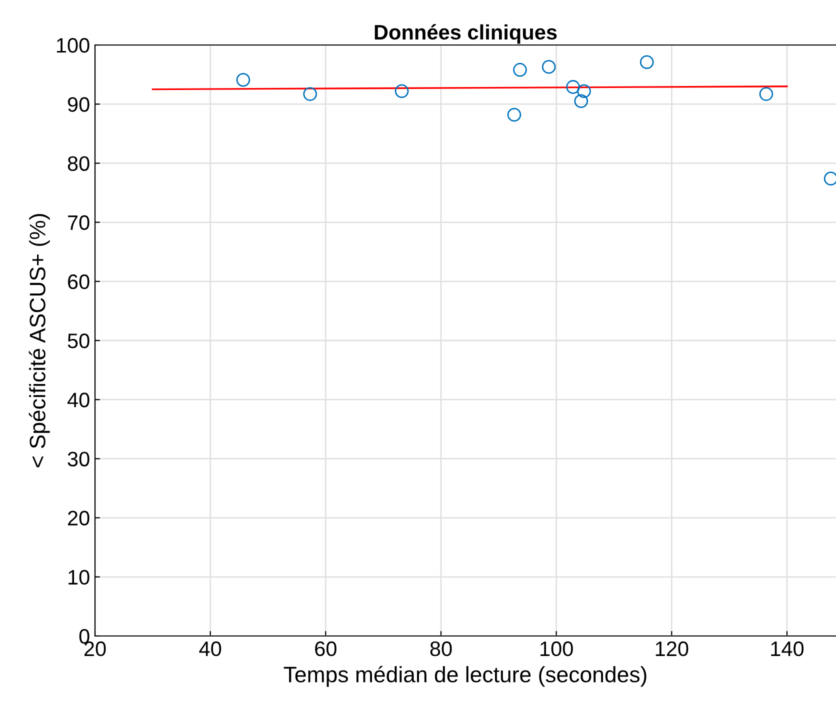 This screenshot has height=708, width=836. What do you see at coordinates (78, 400) in the screenshot?
I see `y-tick-label: 40` at bounding box center [78, 400].